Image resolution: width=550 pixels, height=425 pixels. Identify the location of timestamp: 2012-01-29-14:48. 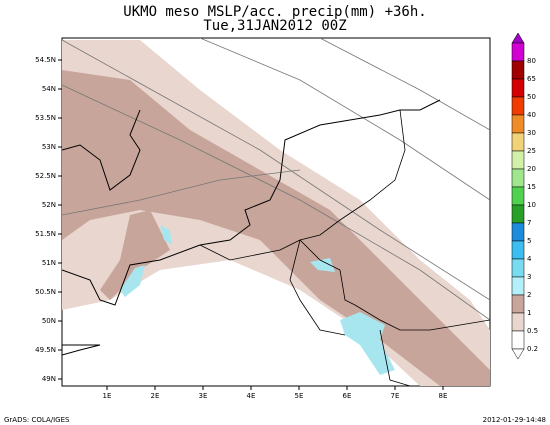
(514, 420).